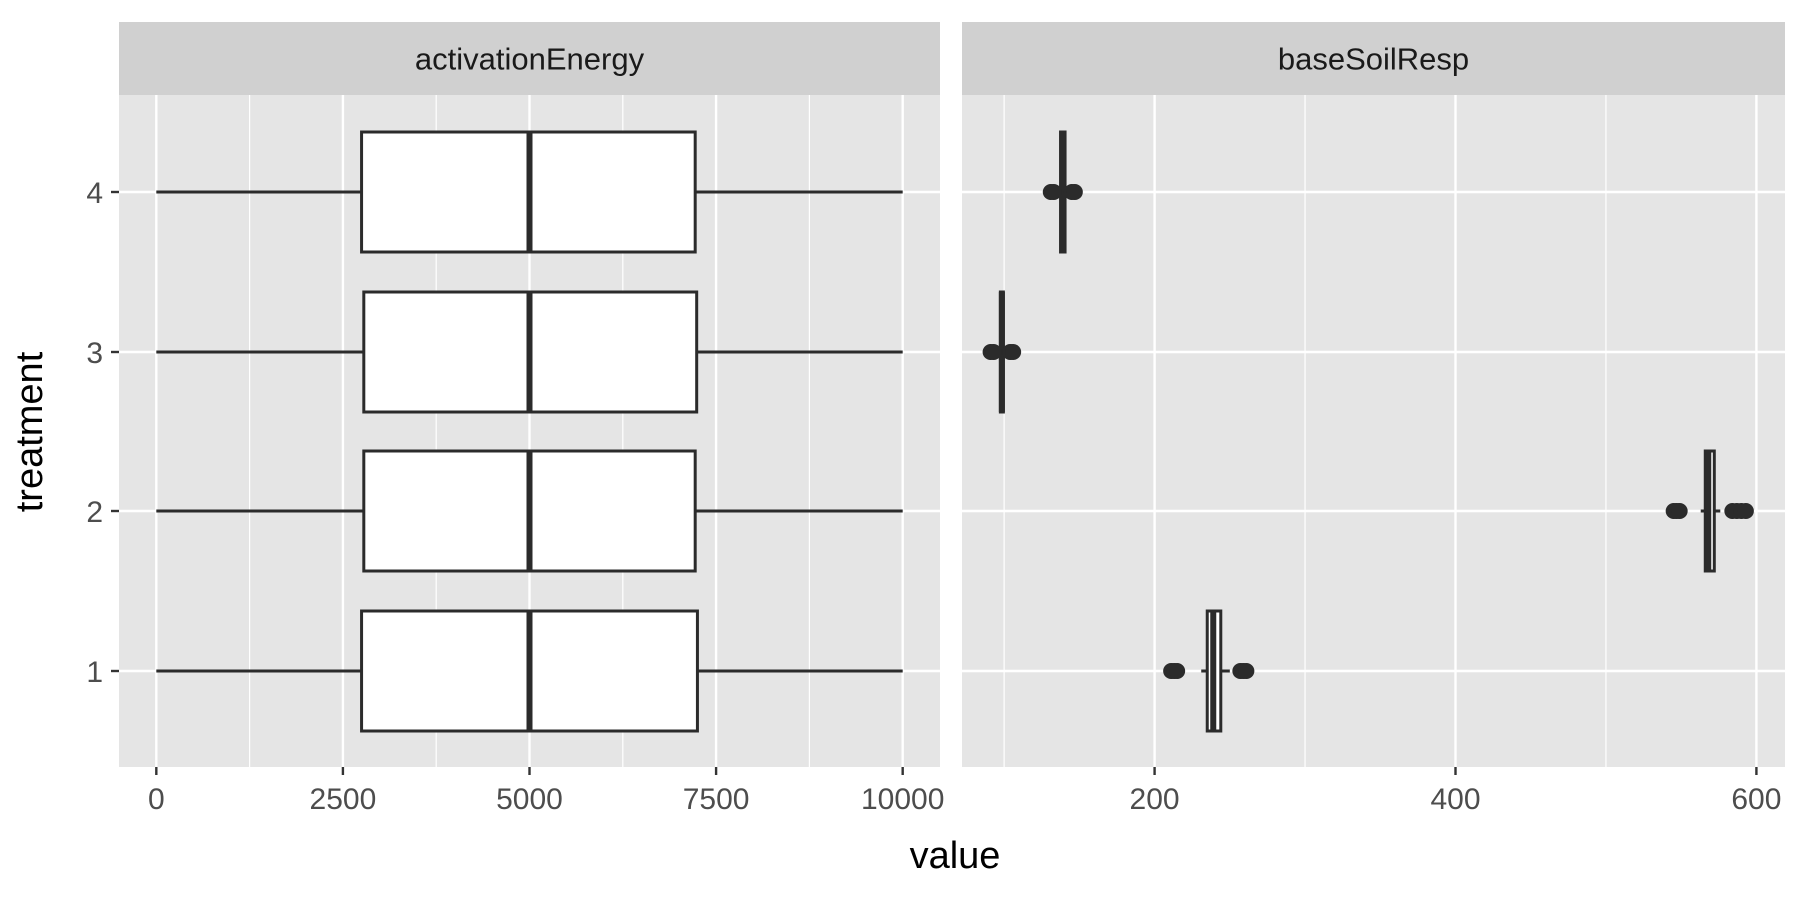 The height and width of the screenshot is (905, 1800). I want to click on y-tick-label: 1, so click(94, 672).